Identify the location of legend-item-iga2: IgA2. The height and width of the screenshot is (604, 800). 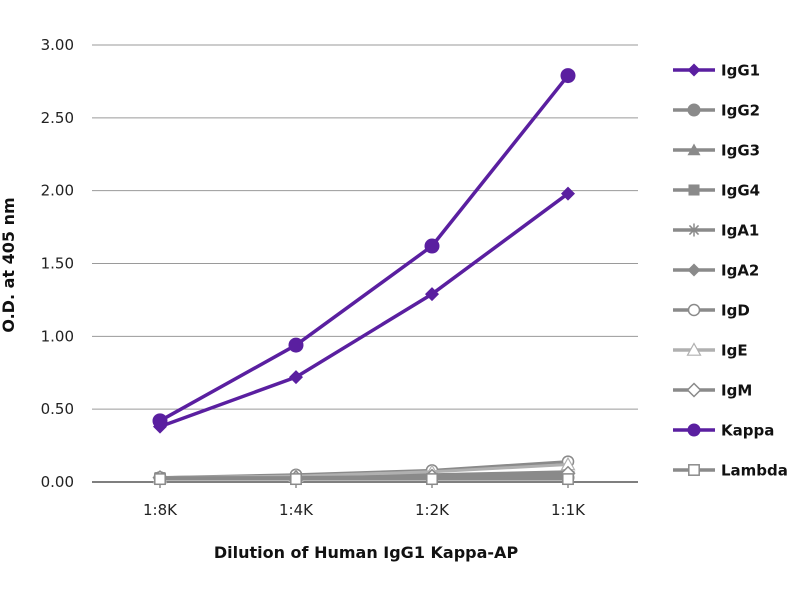
(716, 271).